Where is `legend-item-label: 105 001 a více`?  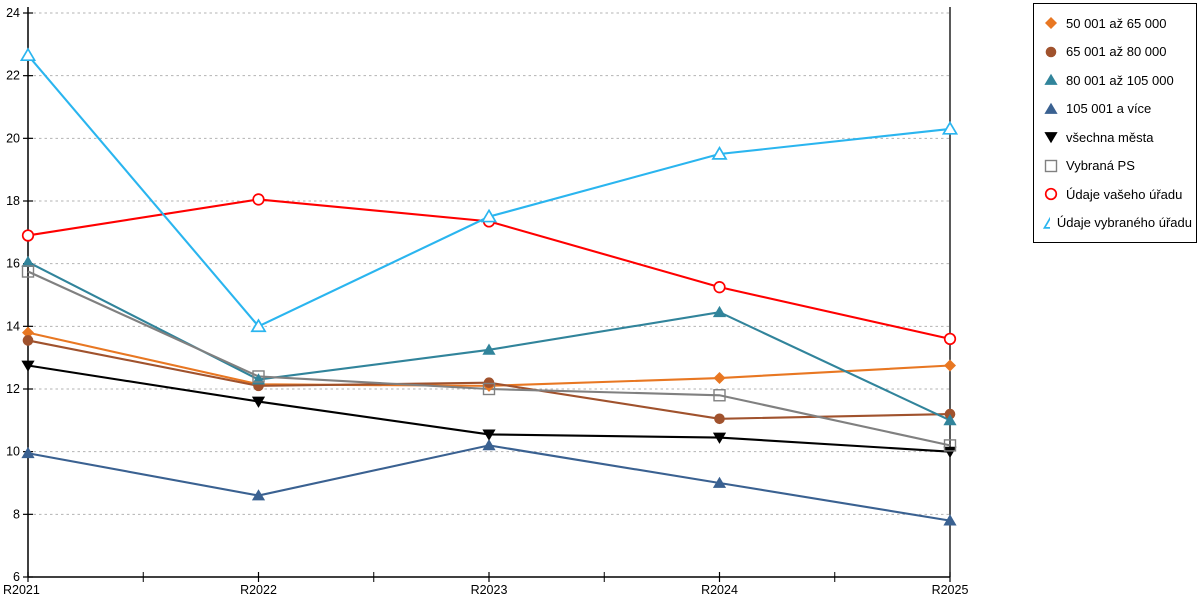 legend-item-label: 105 001 a více is located at coordinates (1109, 109).